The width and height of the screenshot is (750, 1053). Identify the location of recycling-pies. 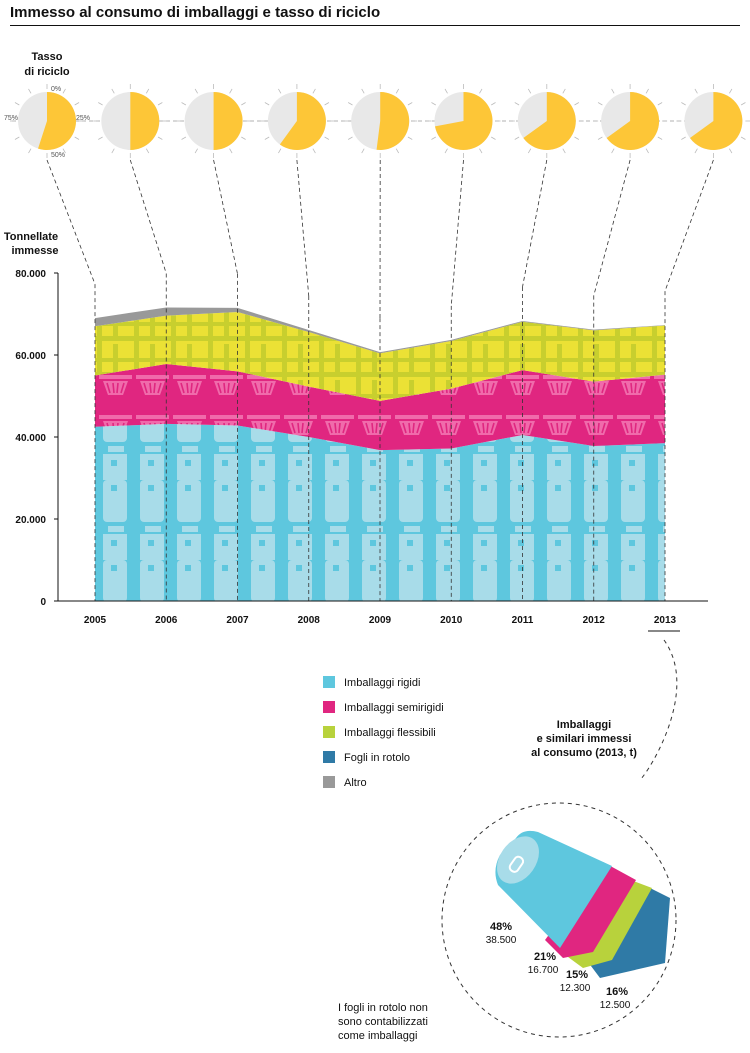
(380, 121).